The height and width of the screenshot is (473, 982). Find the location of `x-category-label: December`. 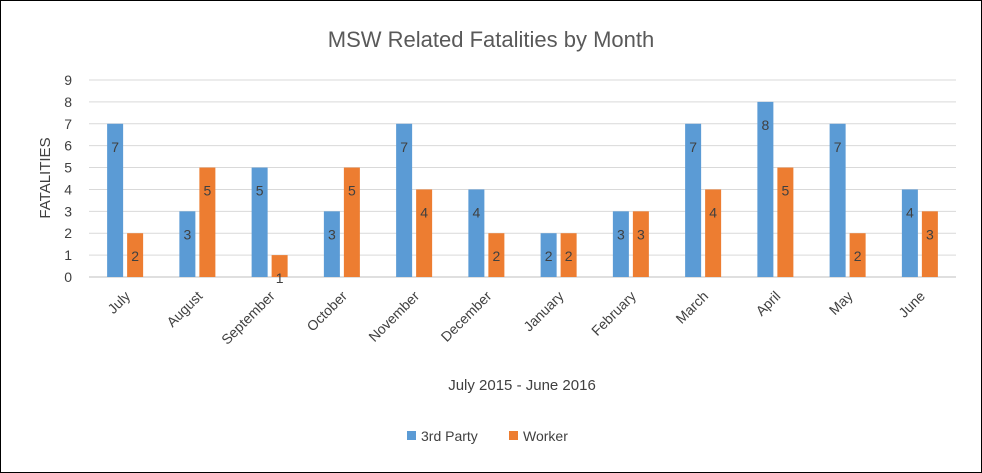

x-category-label: December is located at coordinates (466, 316).